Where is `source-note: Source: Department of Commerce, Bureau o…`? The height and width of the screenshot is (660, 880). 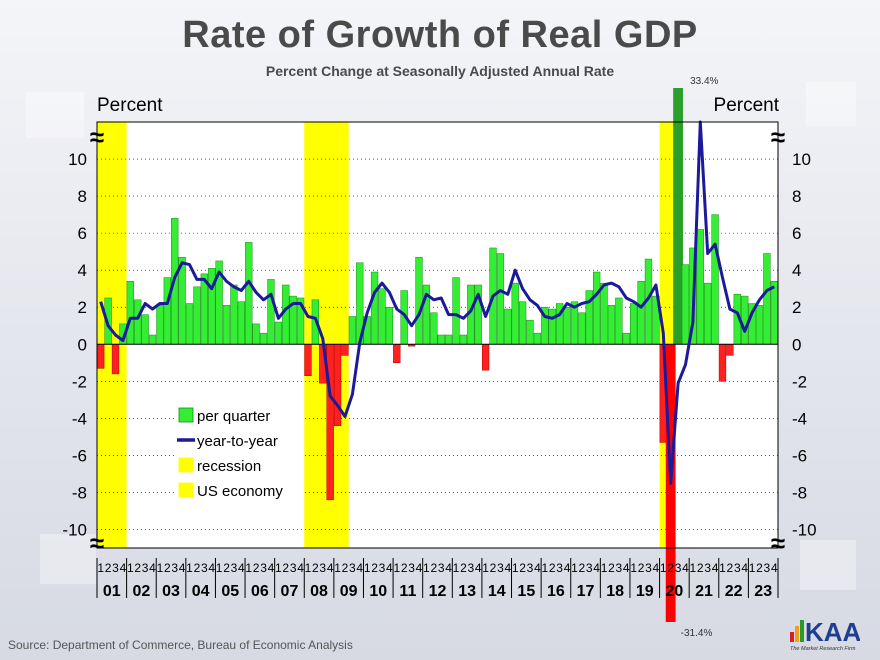
source-note: Source: Department of Commerce, Bureau o… is located at coordinates (180, 645).